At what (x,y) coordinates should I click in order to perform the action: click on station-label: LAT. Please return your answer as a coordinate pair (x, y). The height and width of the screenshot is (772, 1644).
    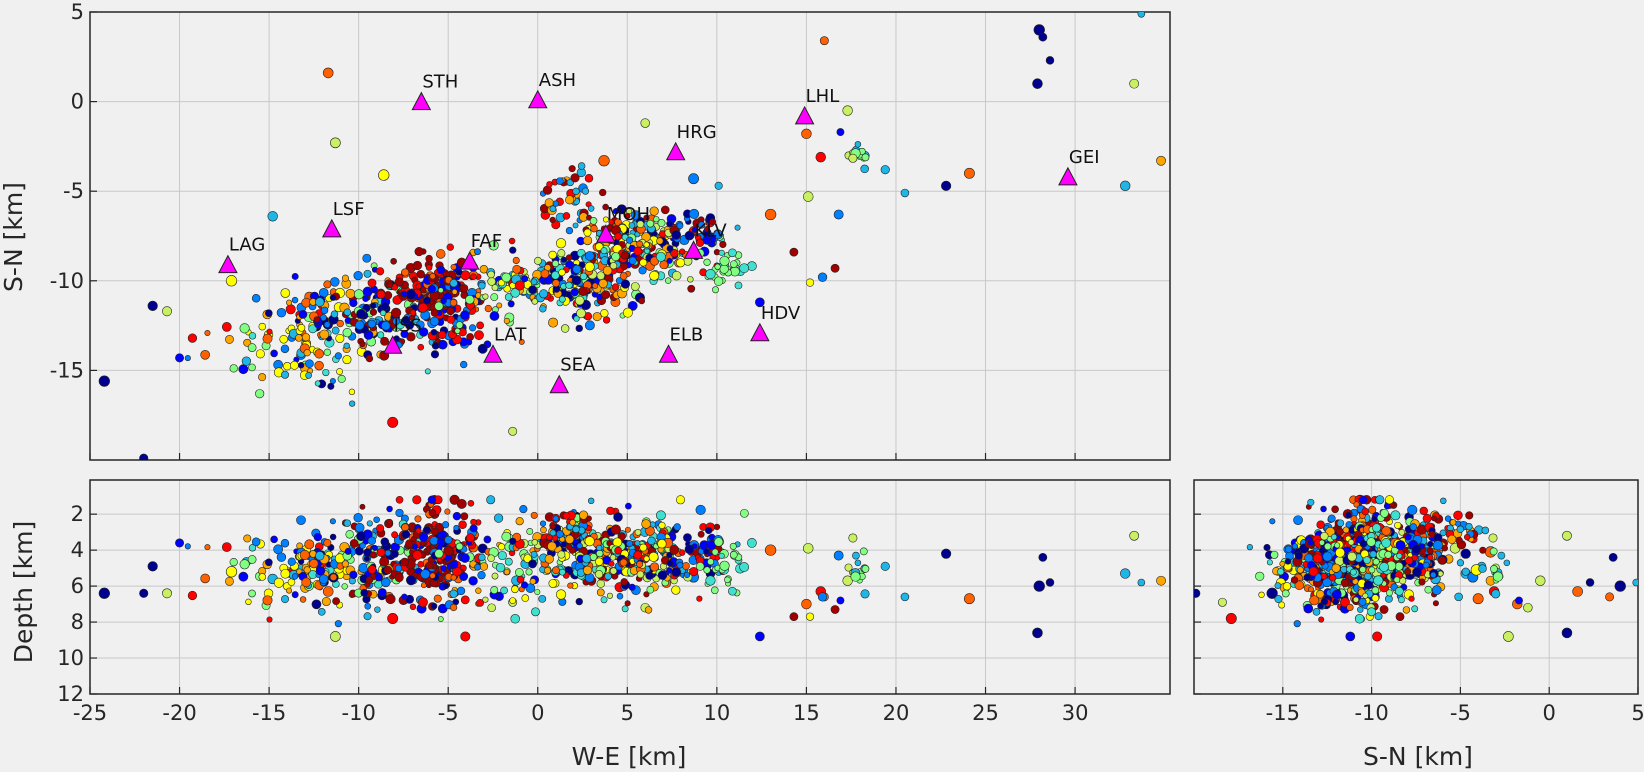
    Looking at the image, I should click on (510, 334).